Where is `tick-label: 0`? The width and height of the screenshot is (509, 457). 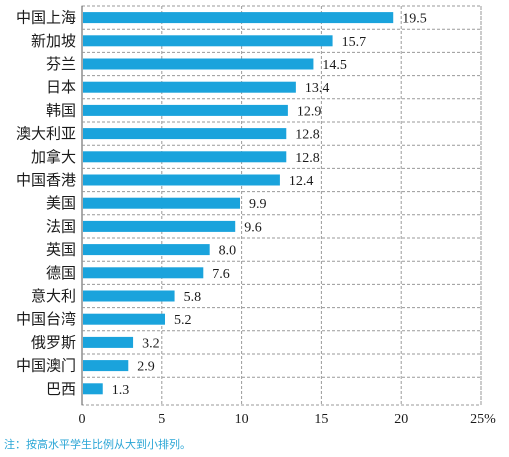
tick-label: 0 is located at coordinates (82, 419).